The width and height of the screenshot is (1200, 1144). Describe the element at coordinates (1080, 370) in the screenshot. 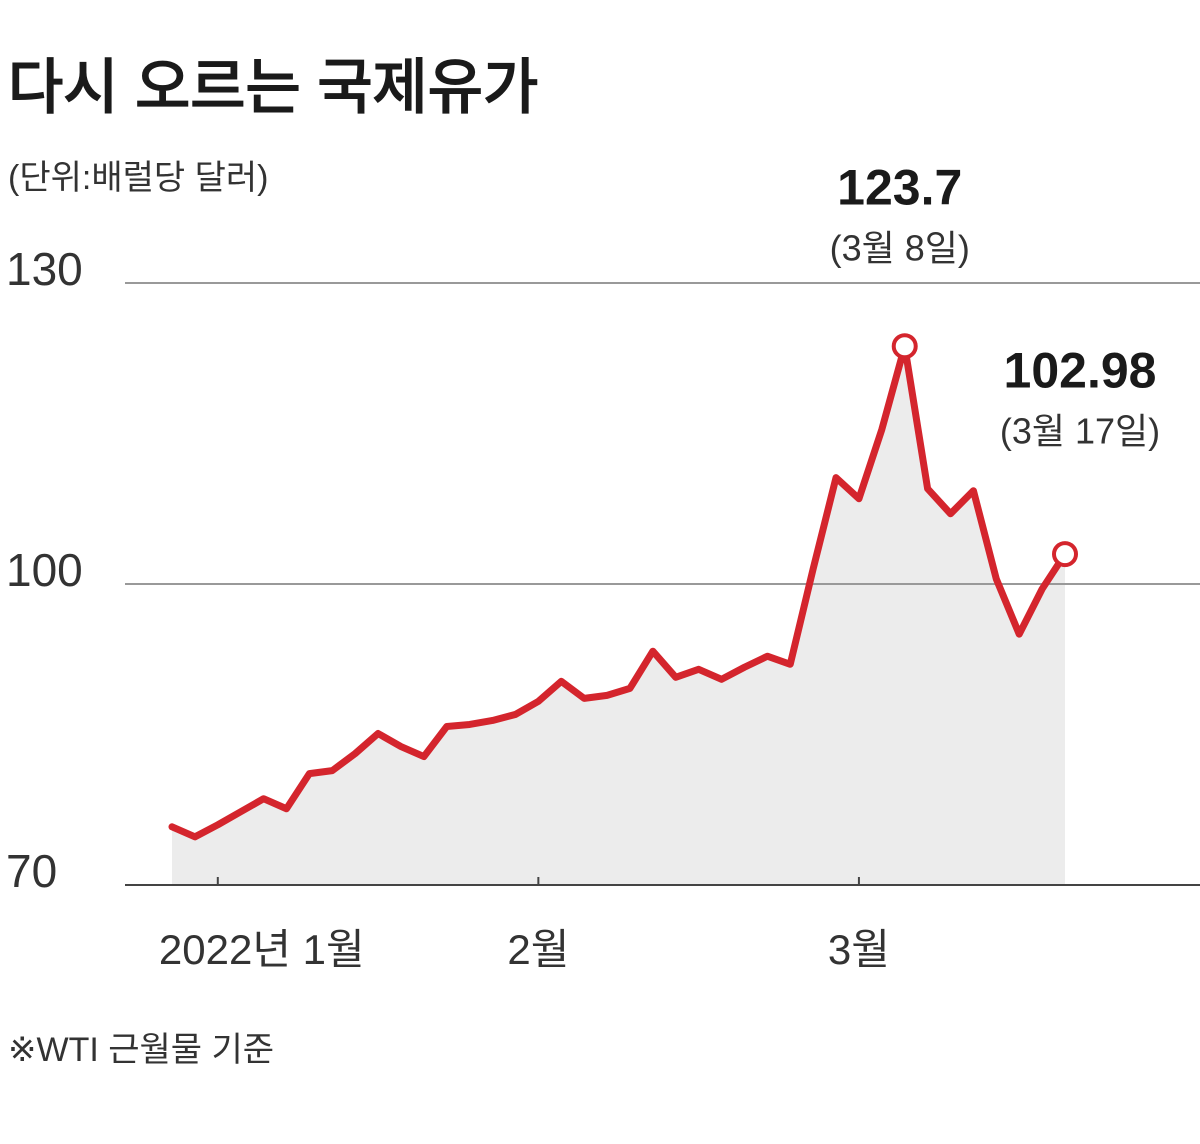

I see `value-label: 102.98` at that location.